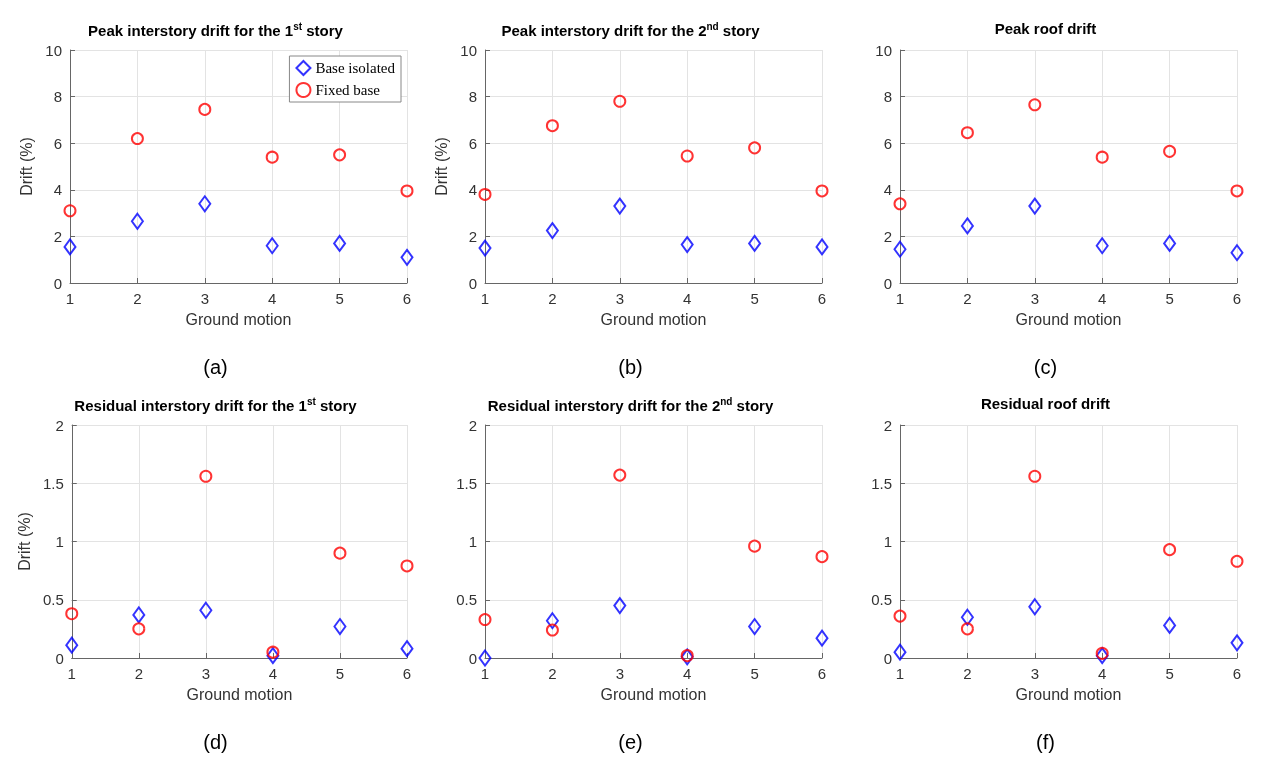 This screenshot has height=770, width=1269. What do you see at coordinates (1045, 742) in the screenshot?
I see `text: (f)` at bounding box center [1045, 742].